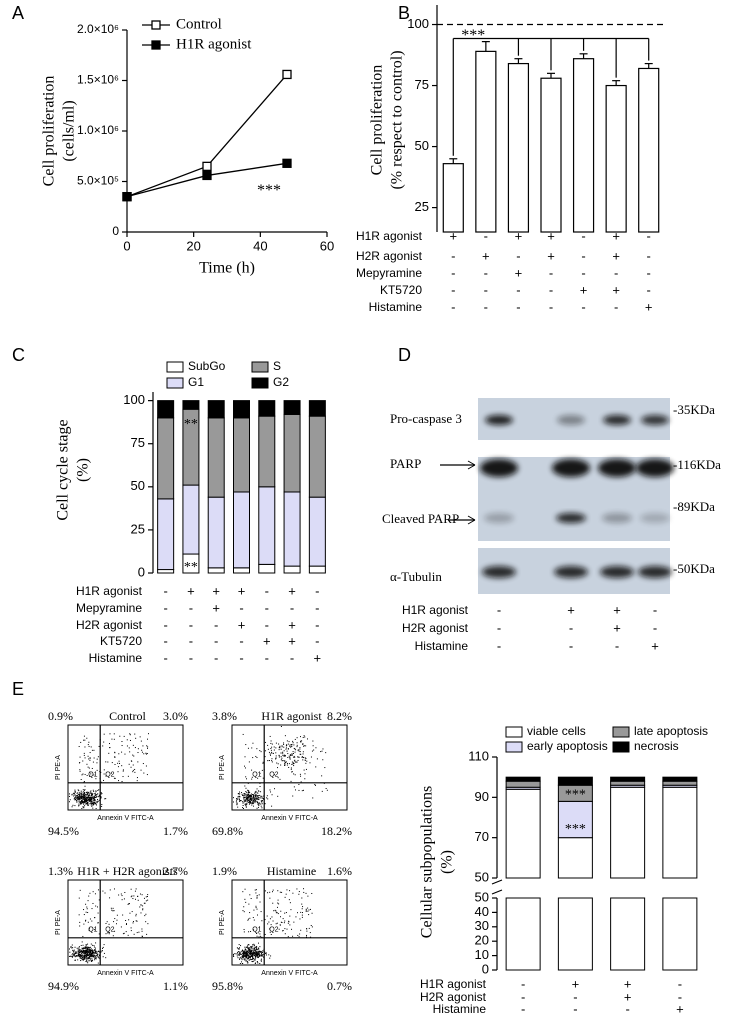  I want to click on y-axis-title: (%), so click(83, 470).